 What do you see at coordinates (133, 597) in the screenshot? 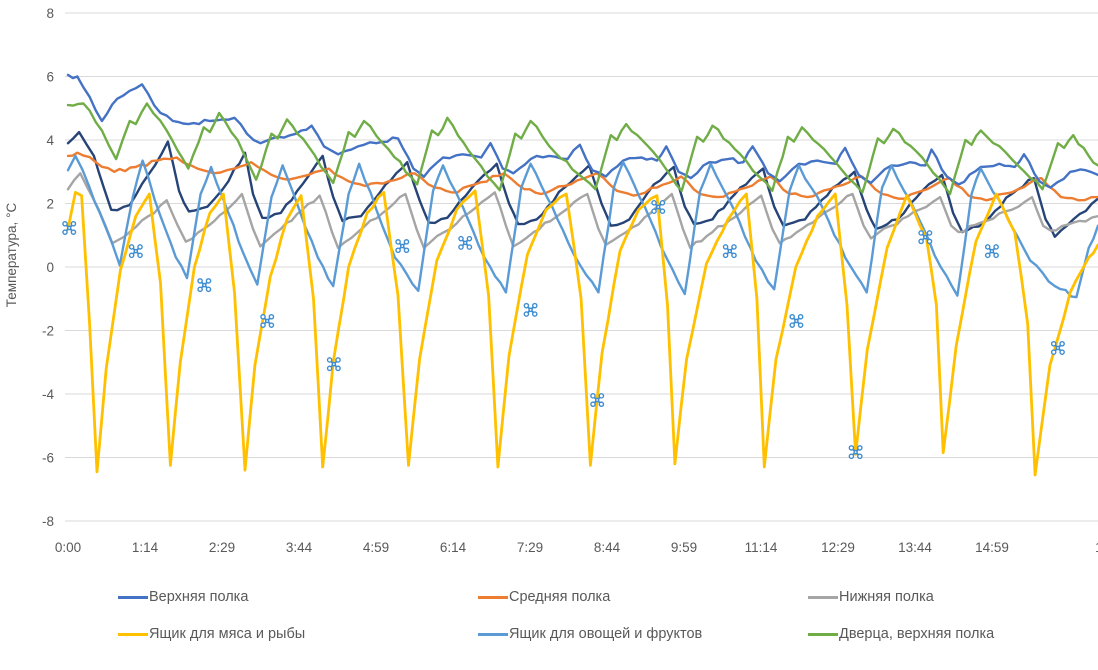
I see `legend-swatch-upper-shelf` at bounding box center [133, 597].